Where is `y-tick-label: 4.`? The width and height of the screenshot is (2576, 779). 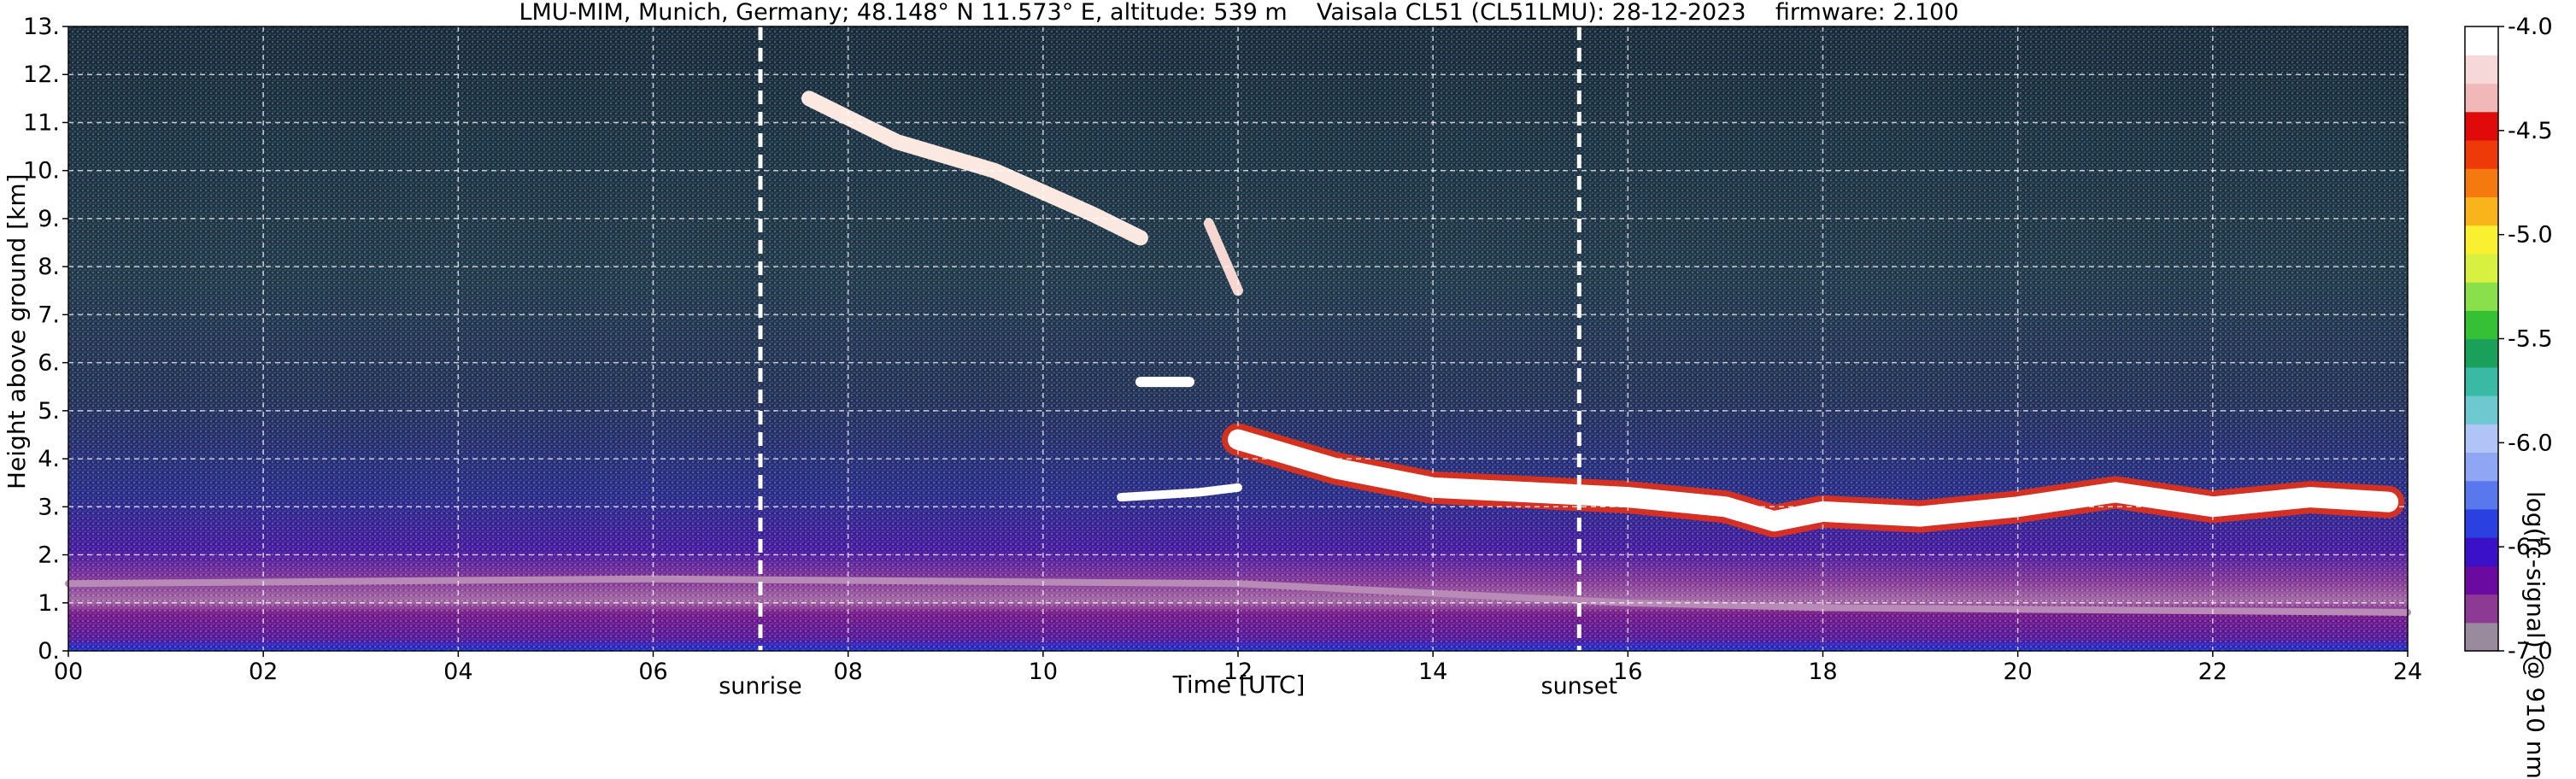
y-tick-label: 4. is located at coordinates (49, 459).